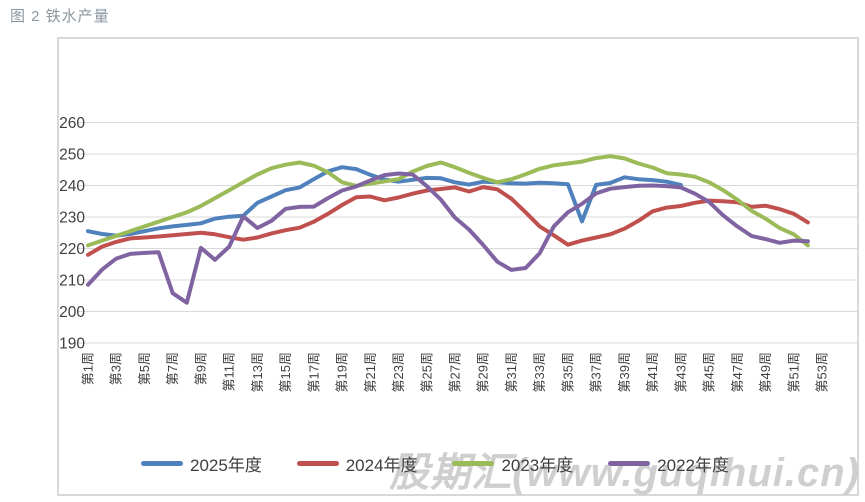  Describe the element at coordinates (435, 463) in the screenshot. I see `chart-legend: 2025年度 2024年度 2023年度 2022年度` at that location.